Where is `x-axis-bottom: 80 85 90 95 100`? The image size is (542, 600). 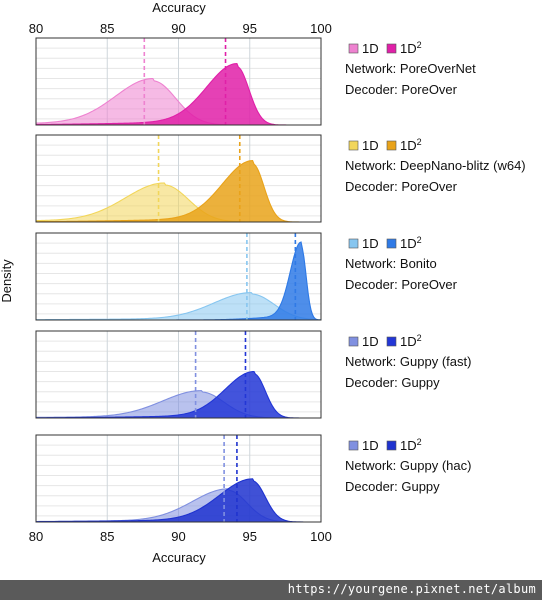 x-axis-bottom: 80 85 90 95 100 is located at coordinates (180, 536).